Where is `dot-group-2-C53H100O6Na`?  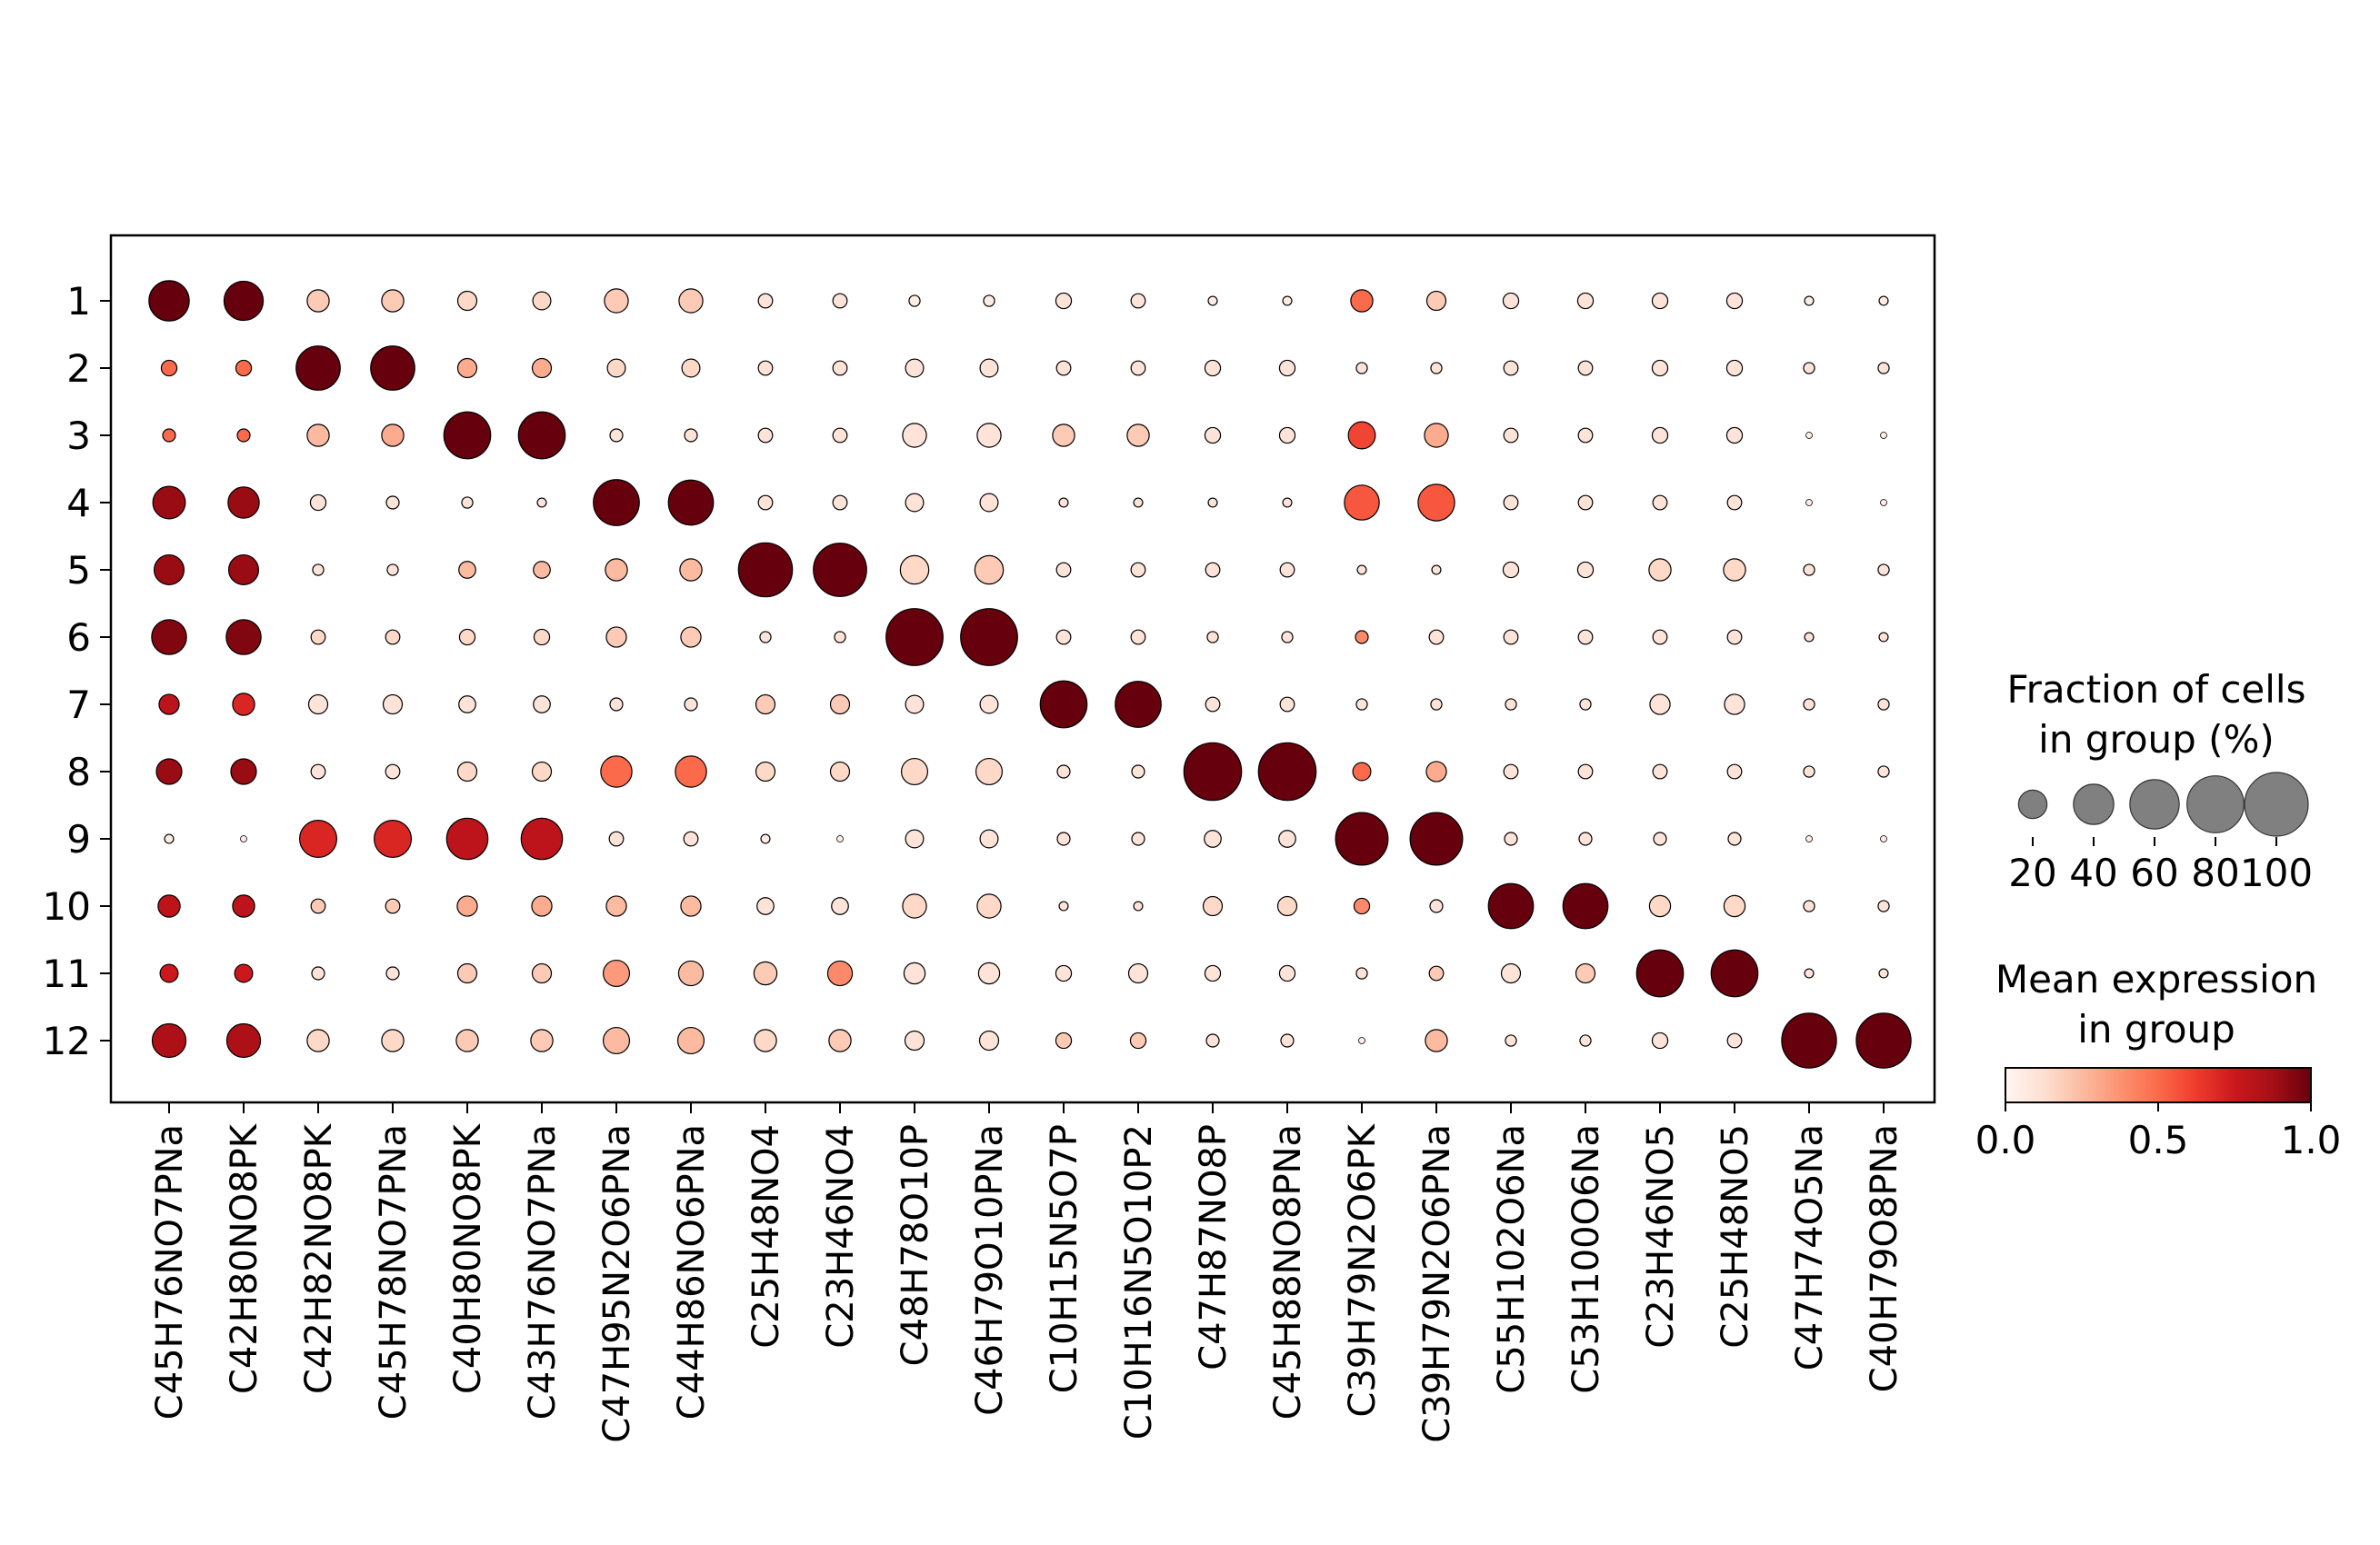
dot-group-2-C53H100O6Na is located at coordinates (1585, 368).